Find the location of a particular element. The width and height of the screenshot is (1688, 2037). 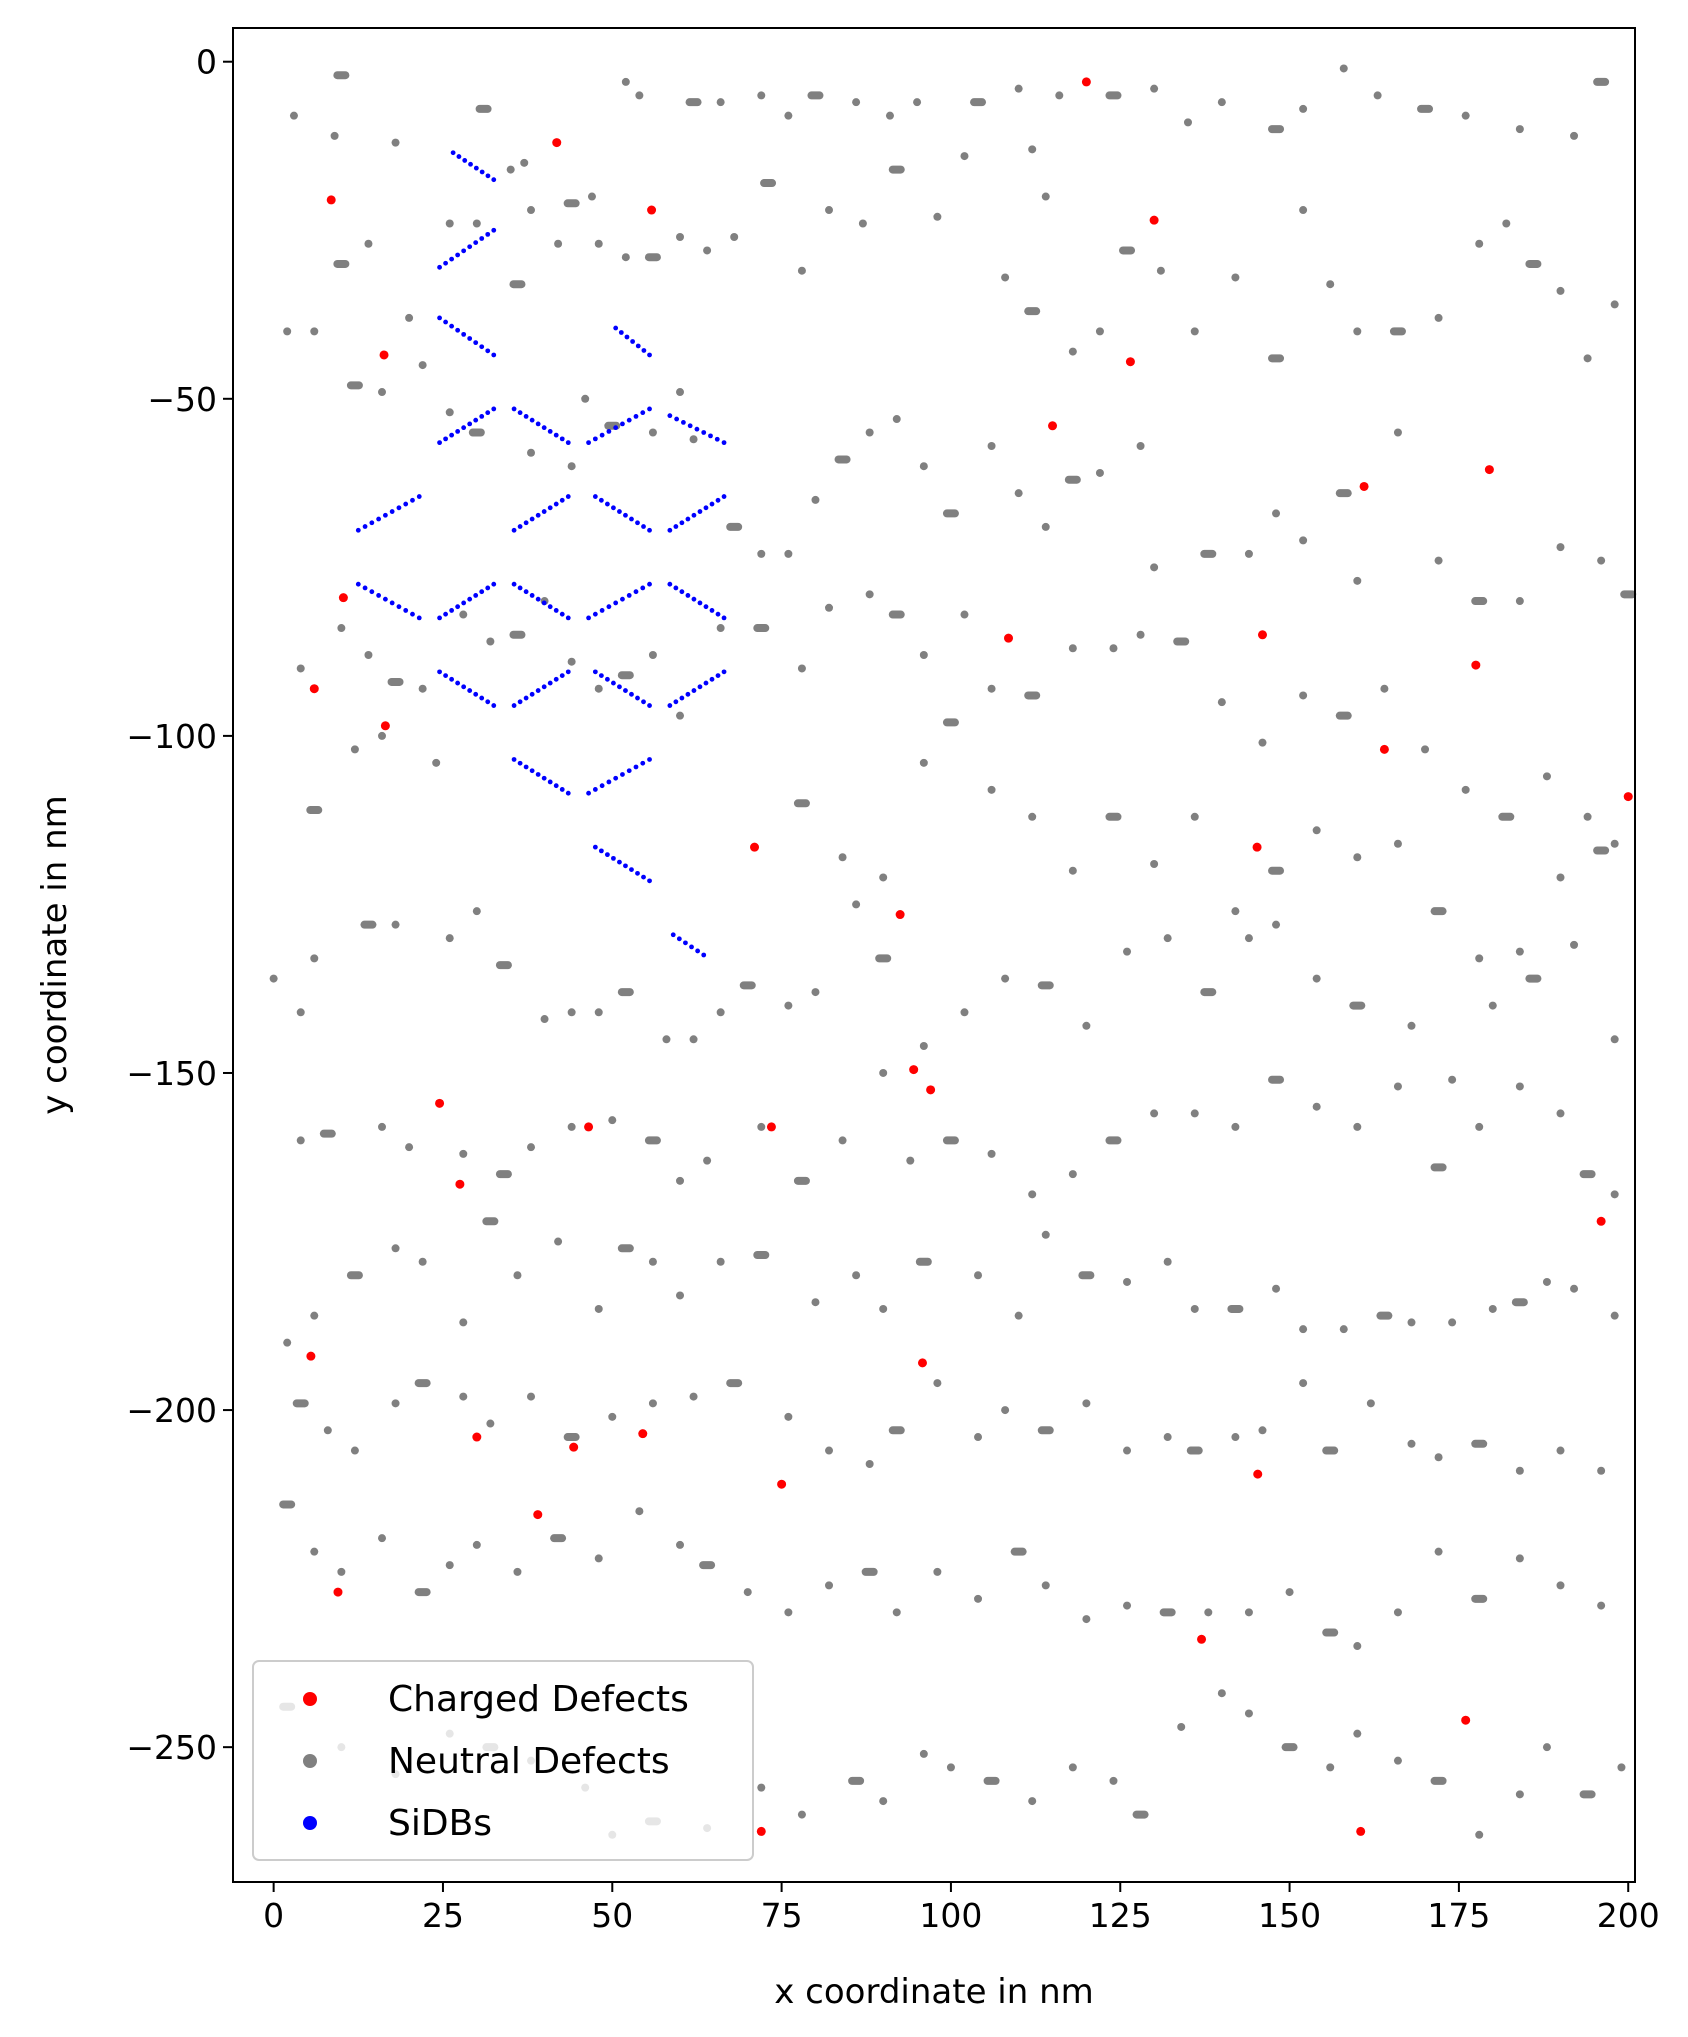

sidbs-layer is located at coordinates (541, 554).